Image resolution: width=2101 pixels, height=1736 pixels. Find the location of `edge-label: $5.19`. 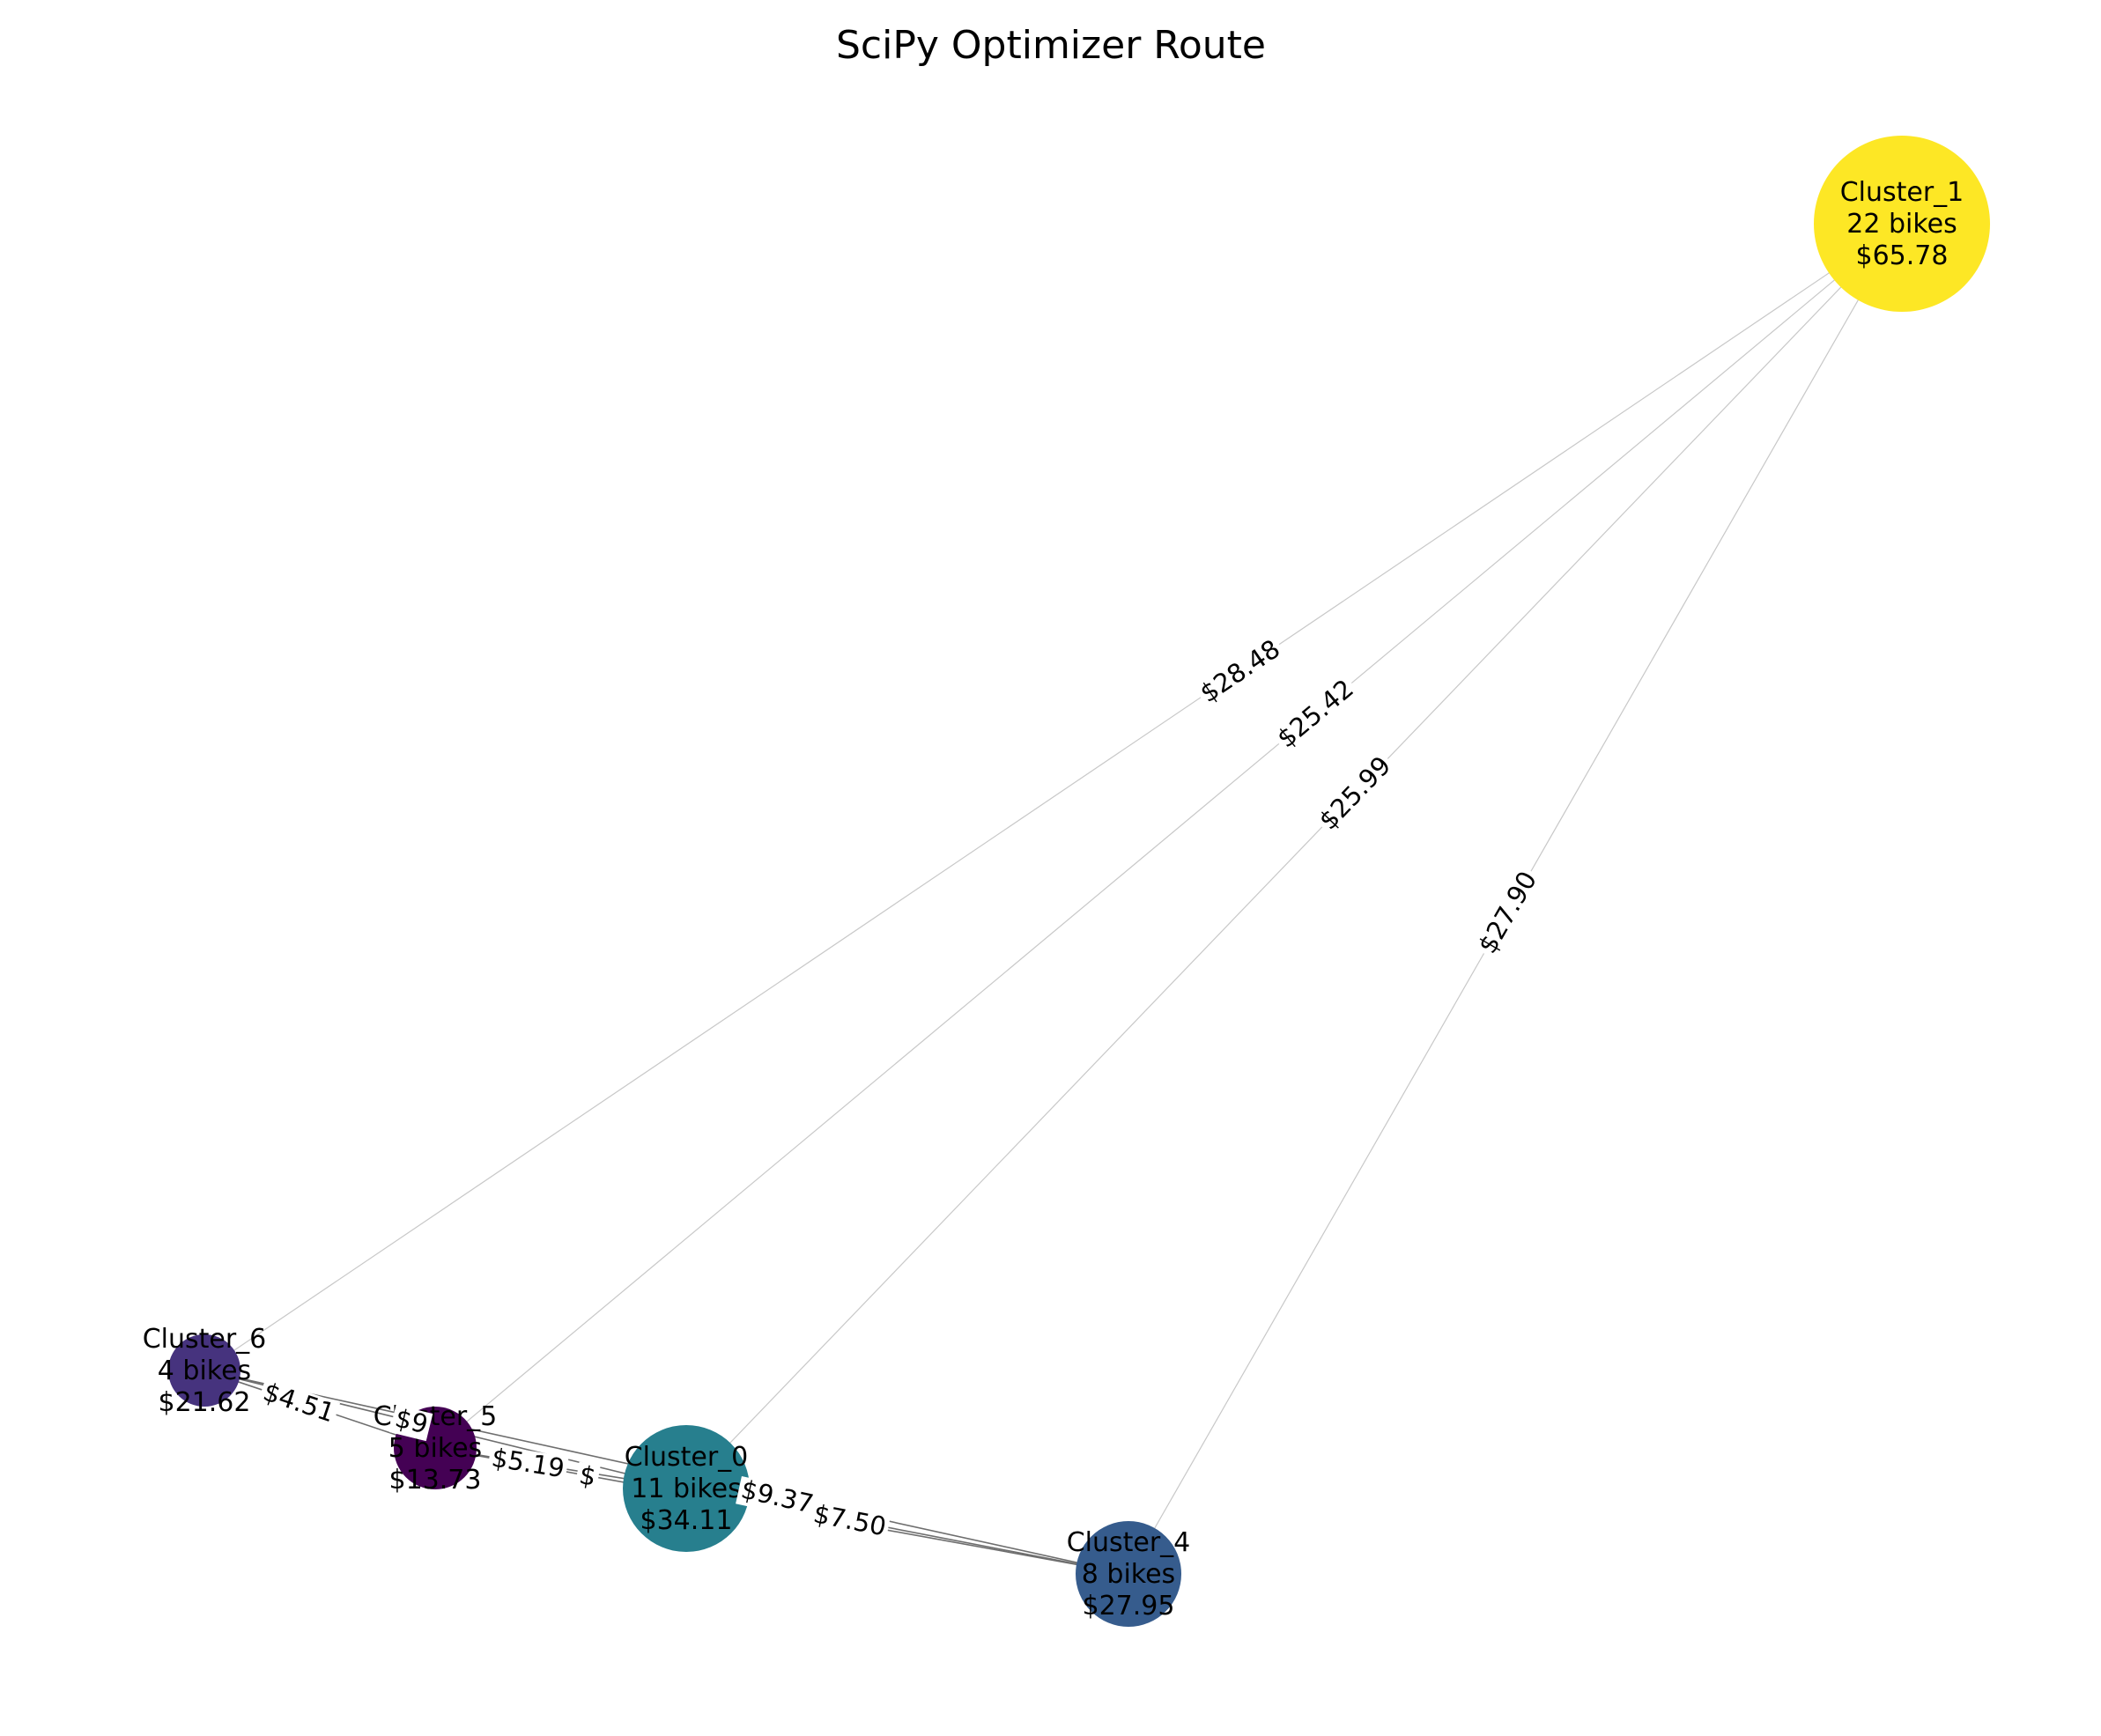

edge-label: $5.19 is located at coordinates (528, 1463).